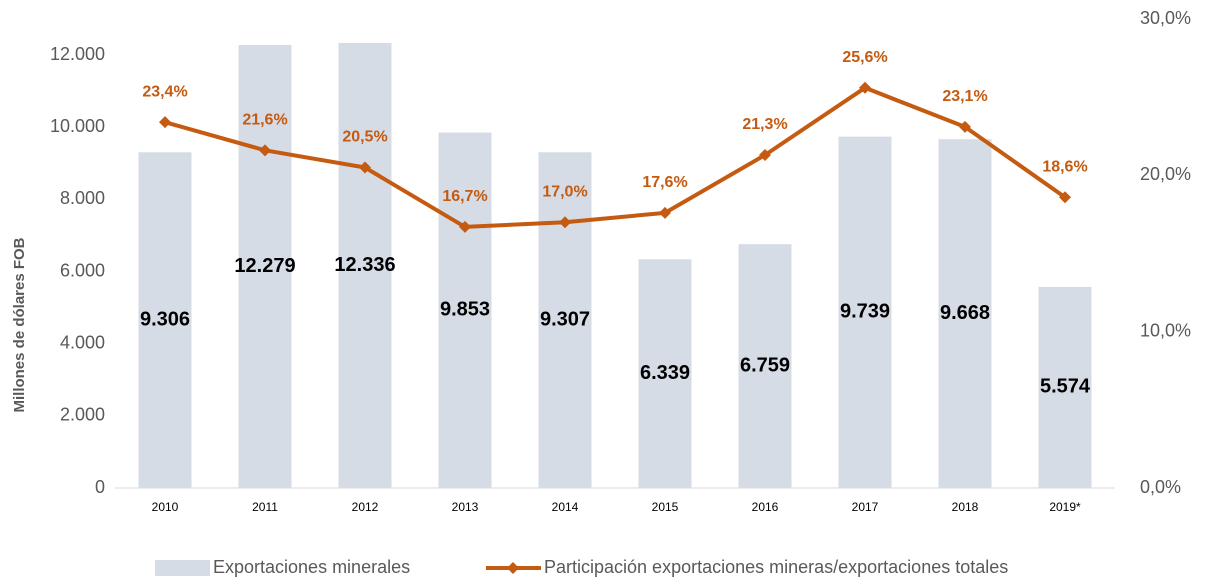 The width and height of the screenshot is (1212, 581). Describe the element at coordinates (665, 507) in the screenshot. I see `x-tick-label: 2015` at that location.